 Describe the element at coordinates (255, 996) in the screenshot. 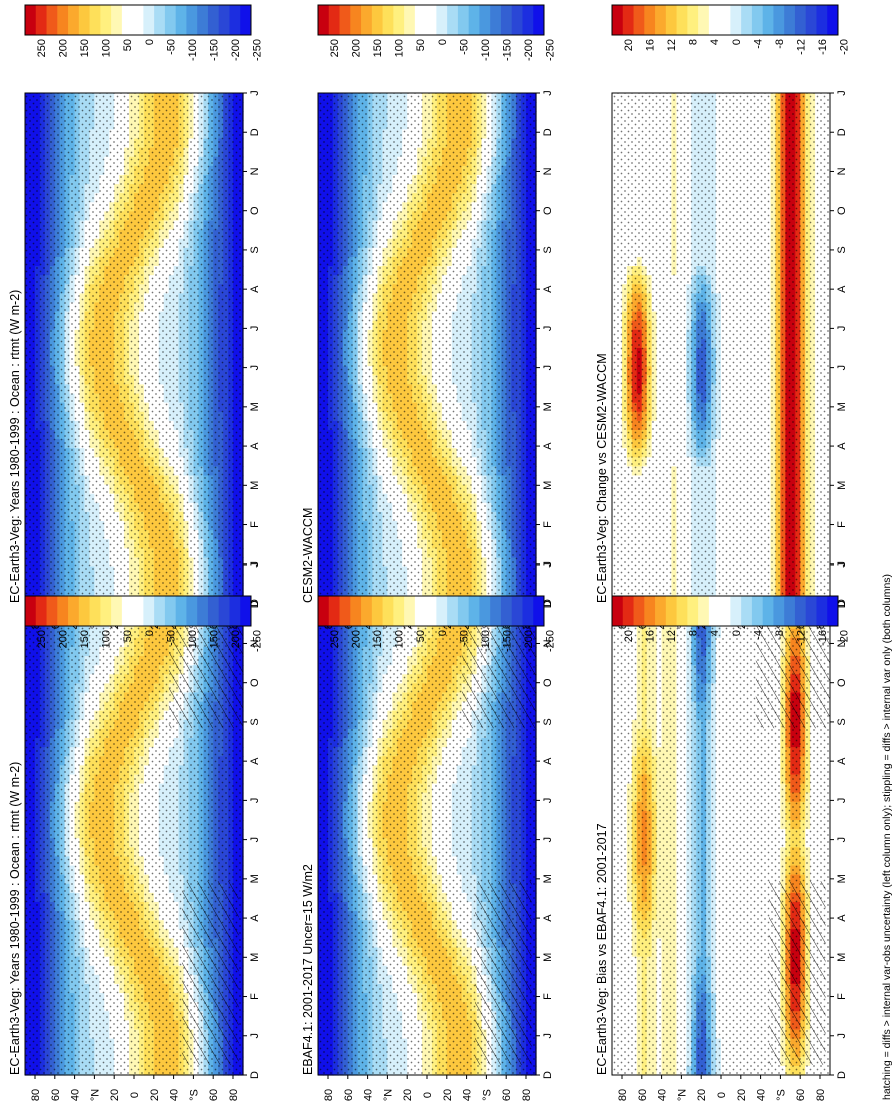

I see `month-tick-label: F` at that location.